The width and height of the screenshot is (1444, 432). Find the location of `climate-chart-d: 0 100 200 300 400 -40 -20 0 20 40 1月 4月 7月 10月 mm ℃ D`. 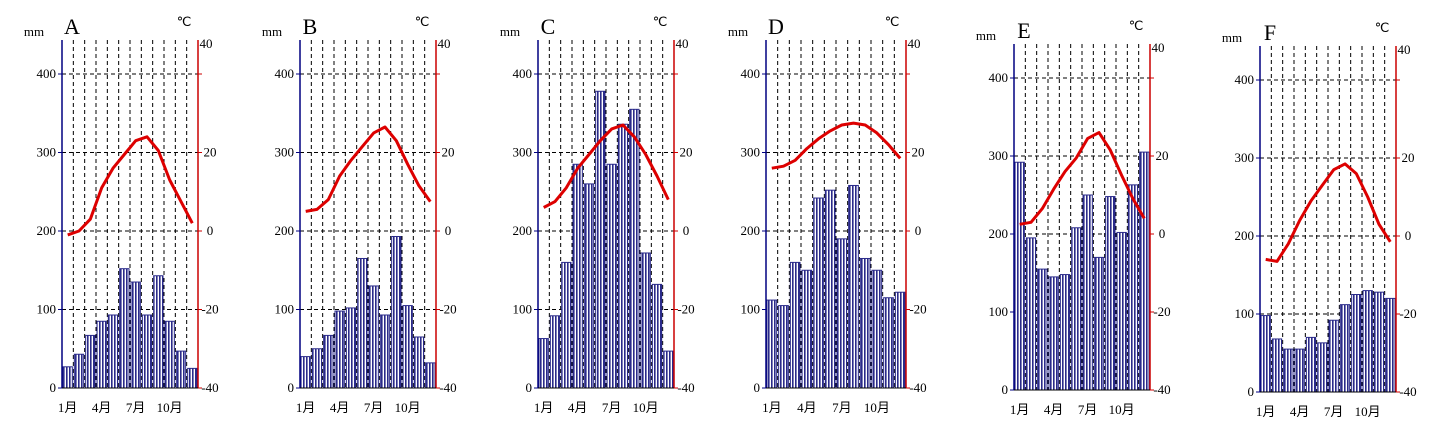

climate-chart-d: 0 100 200 300 400 -40 -20 0 20 40 1月 4月 7月 10月 mm ℃ D is located at coordinates (827, 214).